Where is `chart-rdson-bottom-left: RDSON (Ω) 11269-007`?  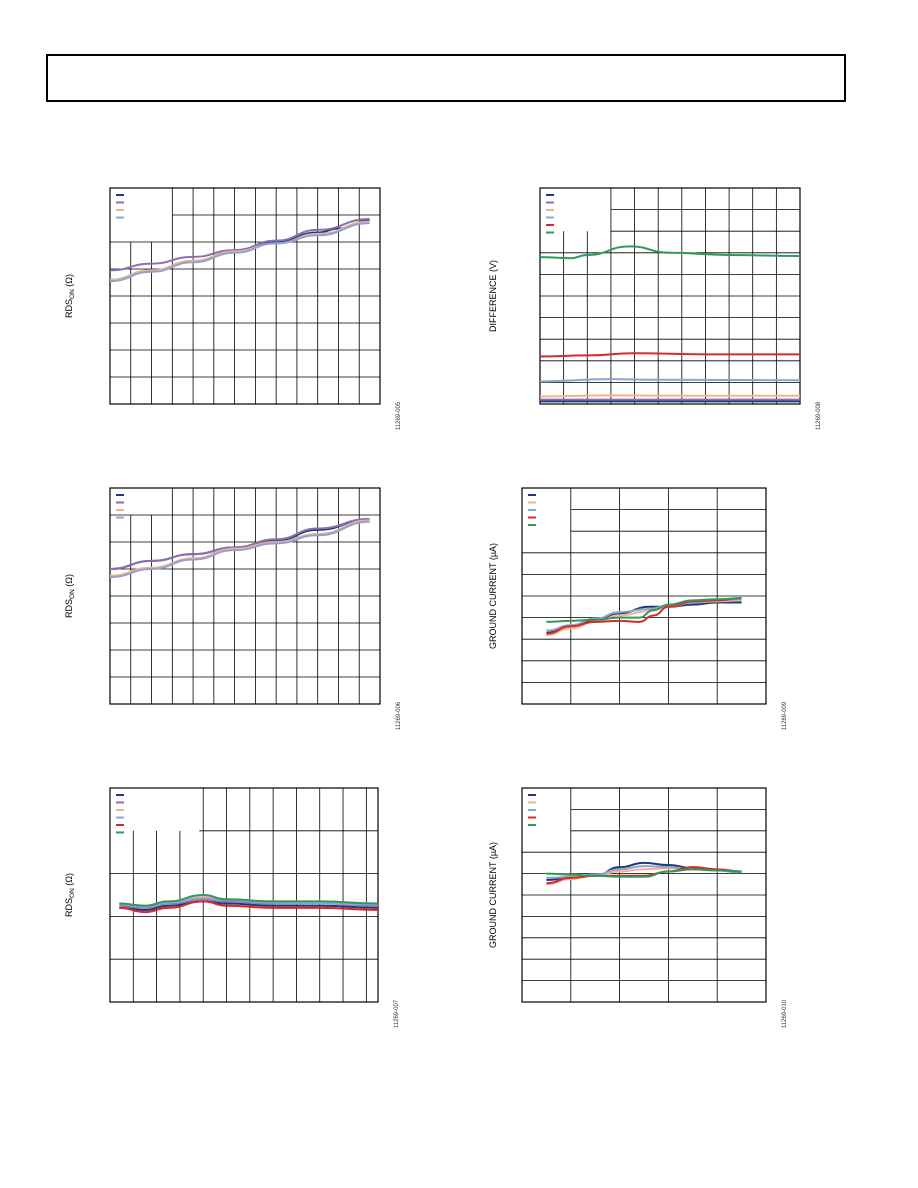
chart-rdson-bottom-left: RDSON (Ω) 11269-007 is located at coordinates (230, 910).